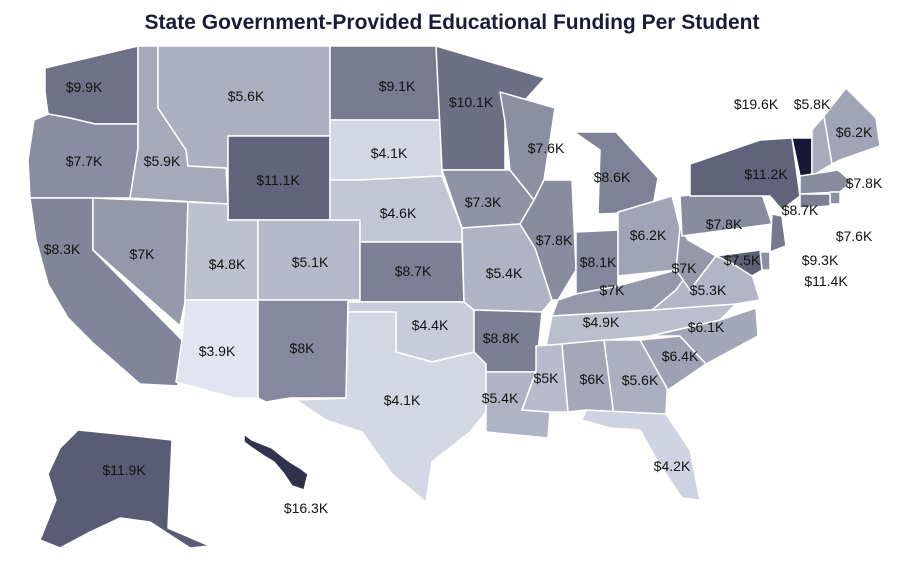 The image size is (900, 583). I want to click on value-label-nd: $9.1K, so click(397, 86).